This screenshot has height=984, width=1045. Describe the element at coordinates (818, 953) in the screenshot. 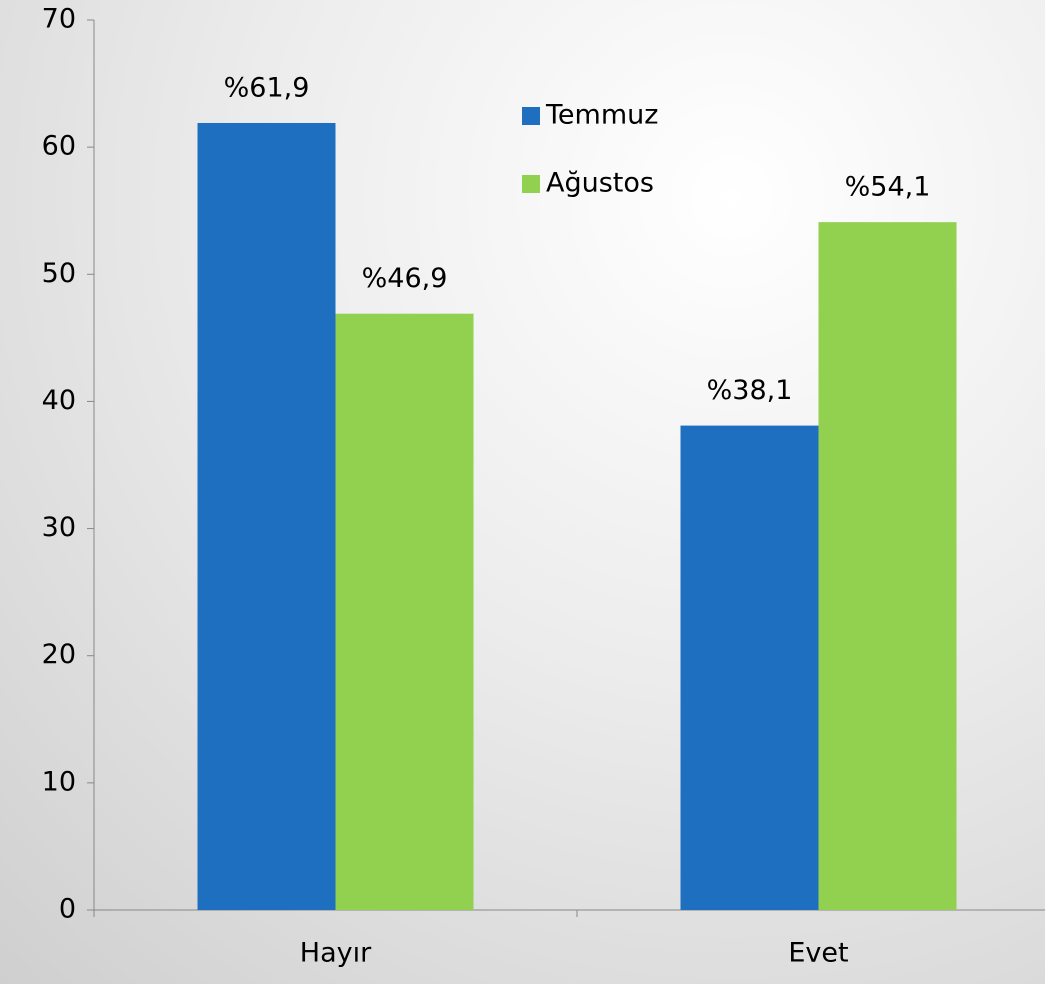

I see `x-tick-label: Evet` at that location.